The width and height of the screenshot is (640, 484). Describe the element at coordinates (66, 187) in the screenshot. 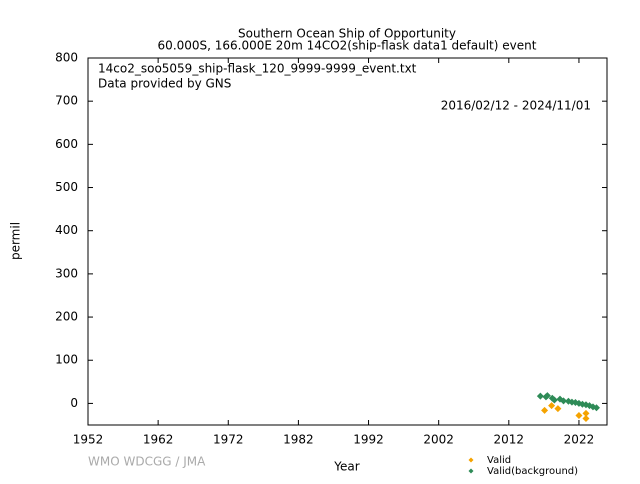

I see `y-tick-label: 500` at that location.